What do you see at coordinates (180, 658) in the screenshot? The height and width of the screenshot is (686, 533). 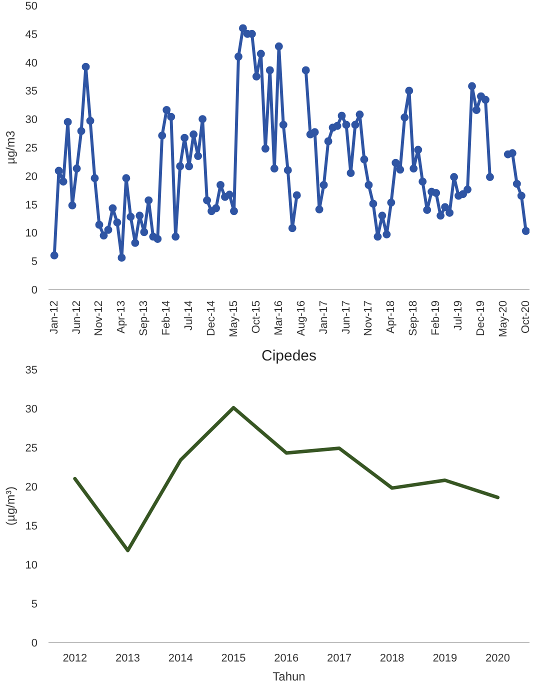 I see `x-tick-label: 2014` at bounding box center [180, 658].